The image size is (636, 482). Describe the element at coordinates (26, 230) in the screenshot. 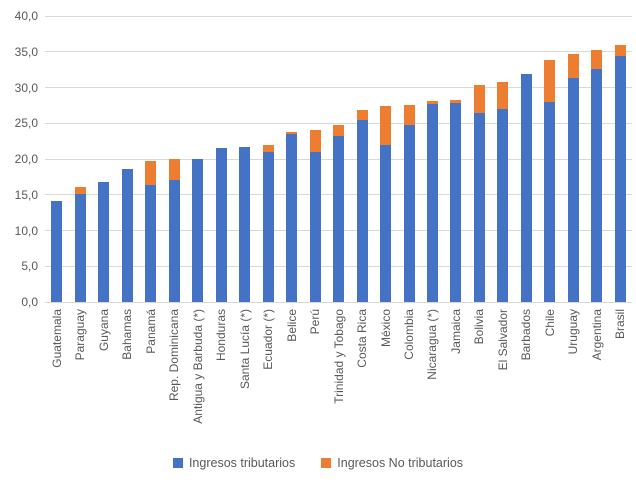

I see `y-axis-tick-label: 10,0` at that location.